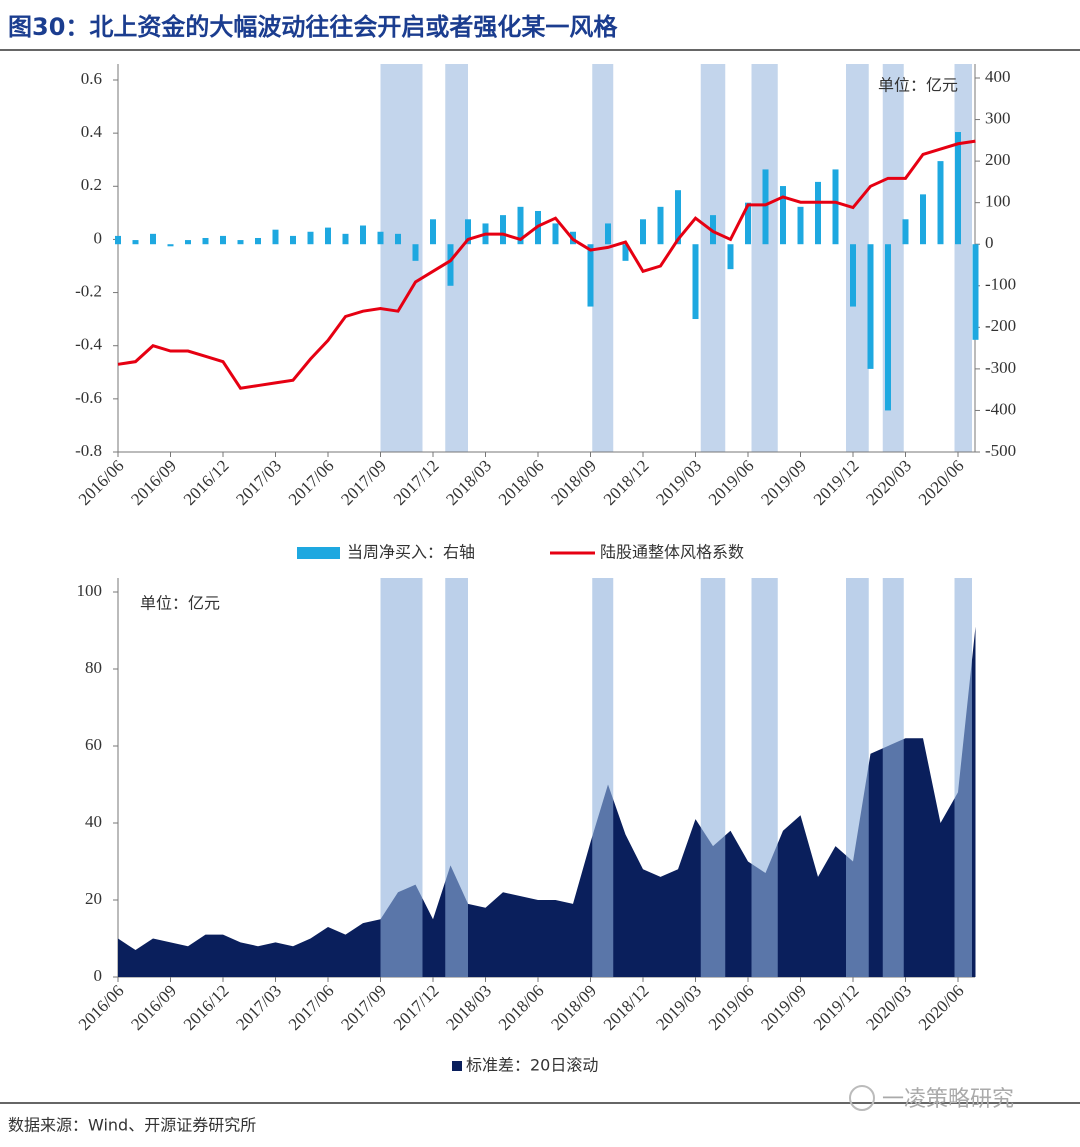  What do you see at coordinates (1000, 367) in the screenshot?
I see `y2-tick-label: -300` at bounding box center [1000, 367].